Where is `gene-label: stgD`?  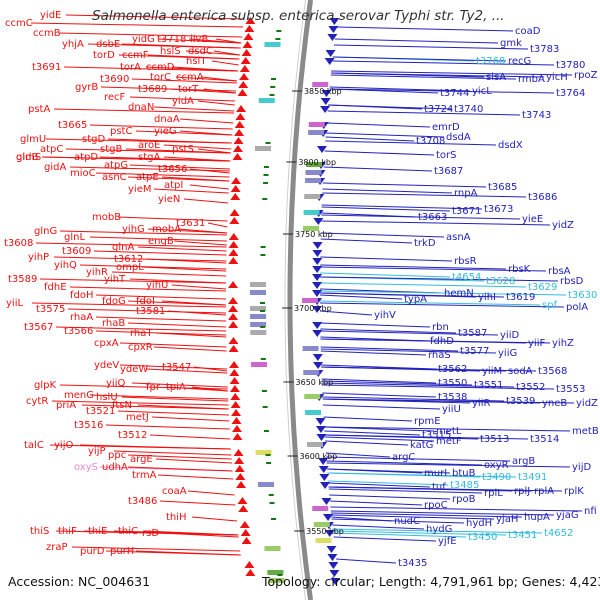 gene-label: stgD is located at coordinates (93, 139).